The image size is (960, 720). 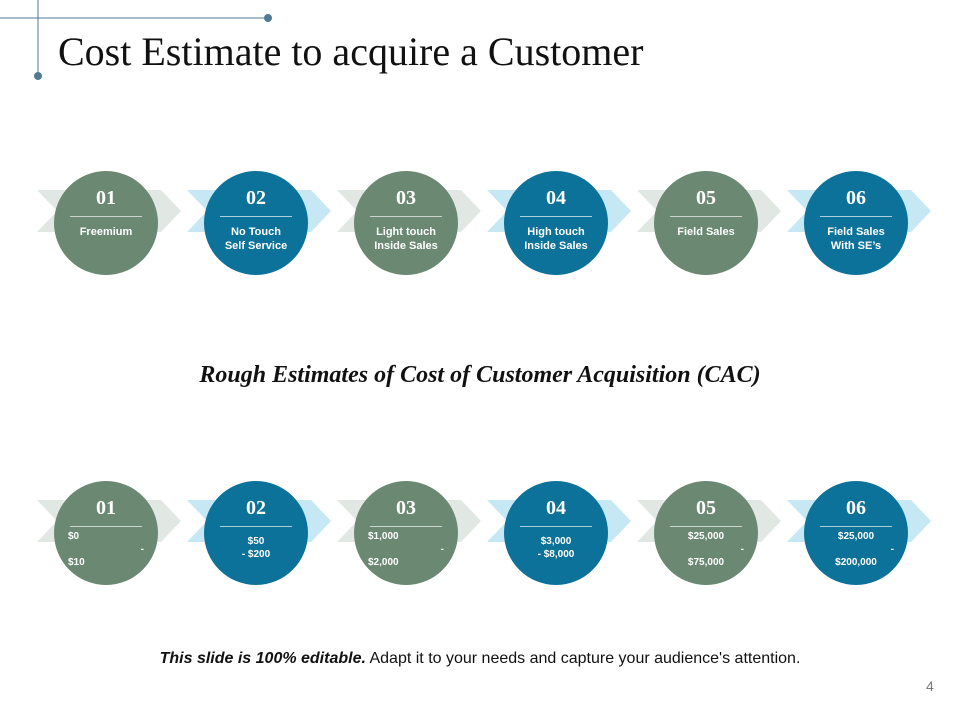 I want to click on channel-label: Field Sales With SE’s, so click(x=856, y=239).